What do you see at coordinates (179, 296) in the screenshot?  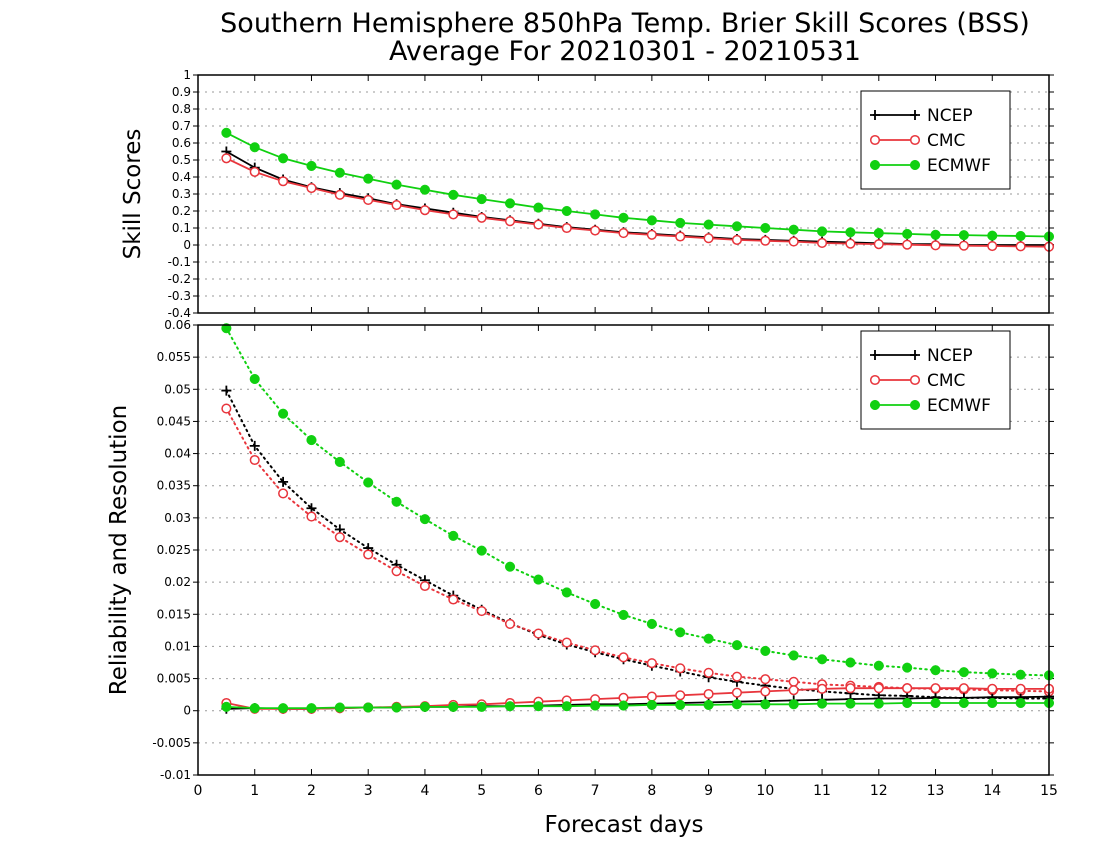 I see `y-tick-label: -0.3` at bounding box center [179, 296].